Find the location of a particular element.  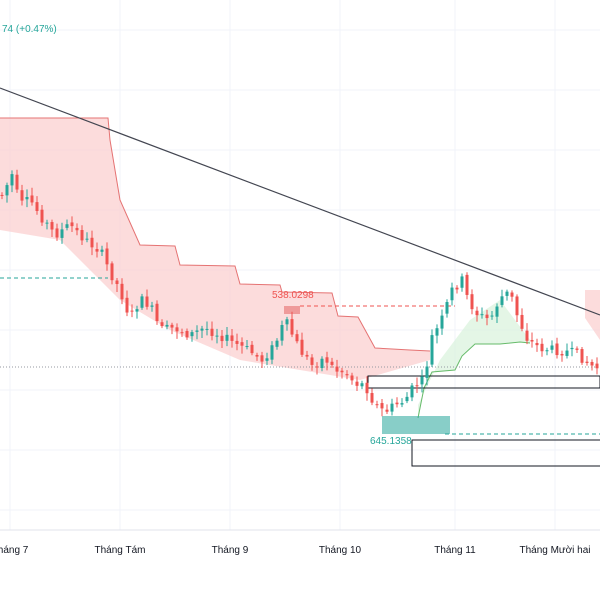

bear-cloud-right is located at coordinates (592, 315).